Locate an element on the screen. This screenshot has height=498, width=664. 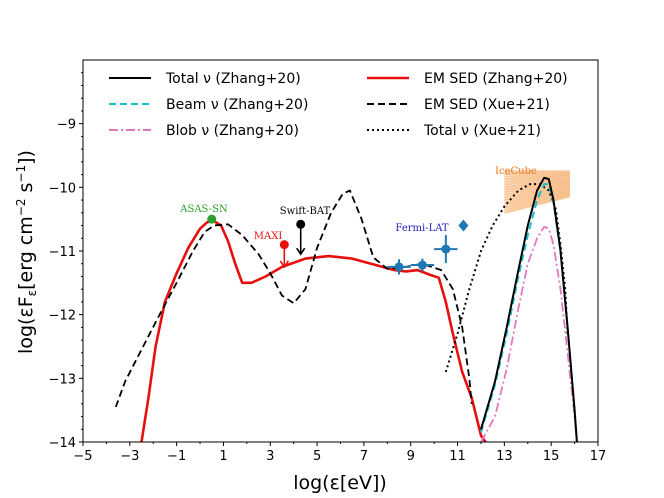
y-tick-label: −9 is located at coordinates (66, 125).